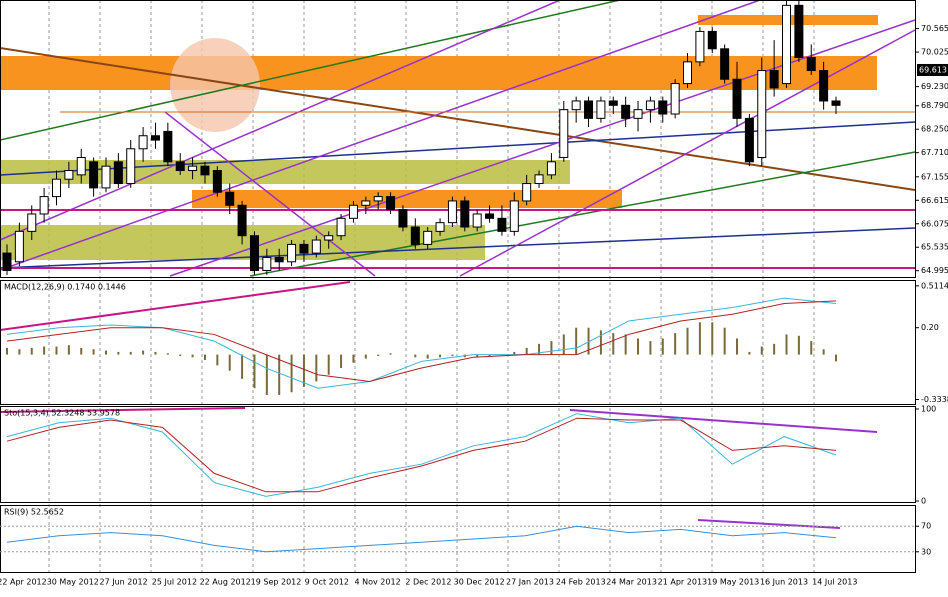  Describe the element at coordinates (934, 200) in the screenshot. I see `y-tick-label: 66.615` at that location.